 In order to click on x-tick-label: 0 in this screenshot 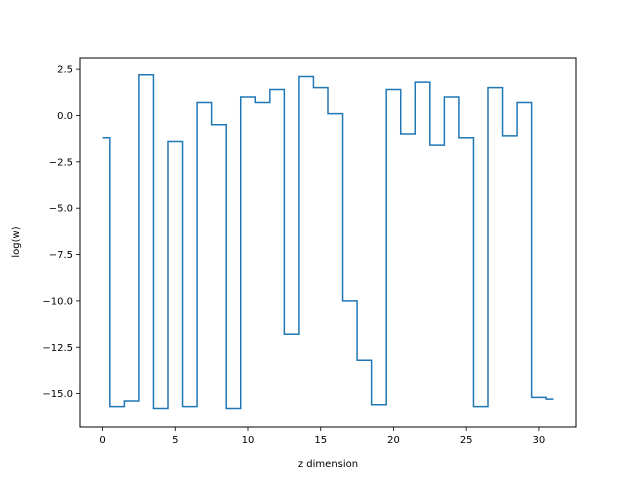, I will do `click(102, 440)`.